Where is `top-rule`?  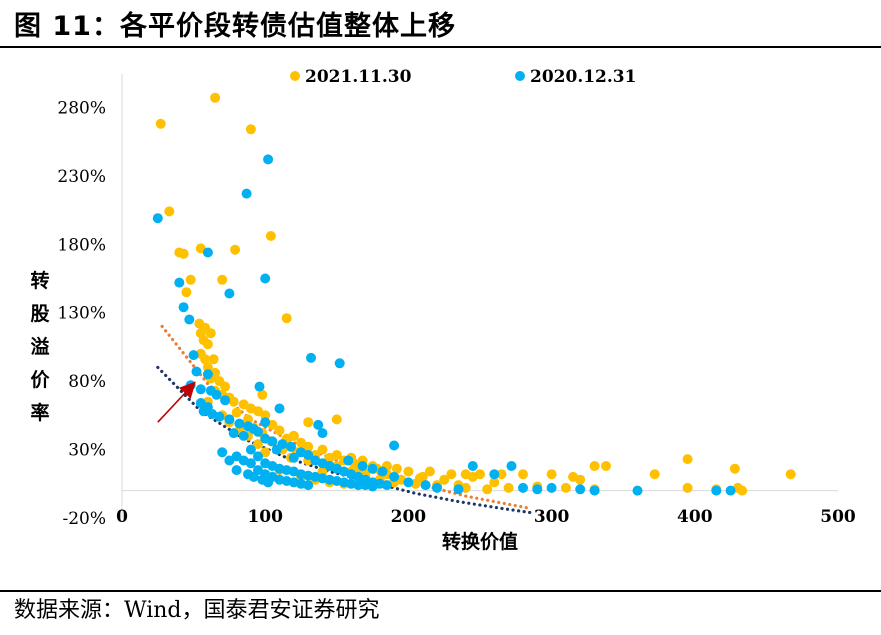 top-rule is located at coordinates (440, 47).